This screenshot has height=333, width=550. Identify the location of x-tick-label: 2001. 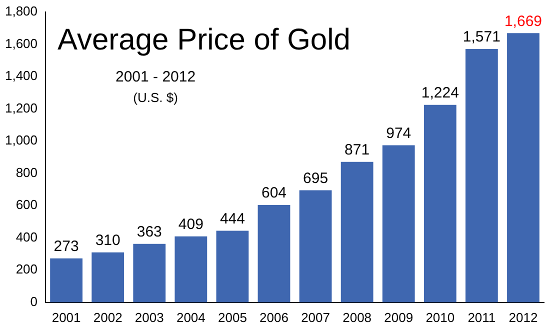
(66, 317).